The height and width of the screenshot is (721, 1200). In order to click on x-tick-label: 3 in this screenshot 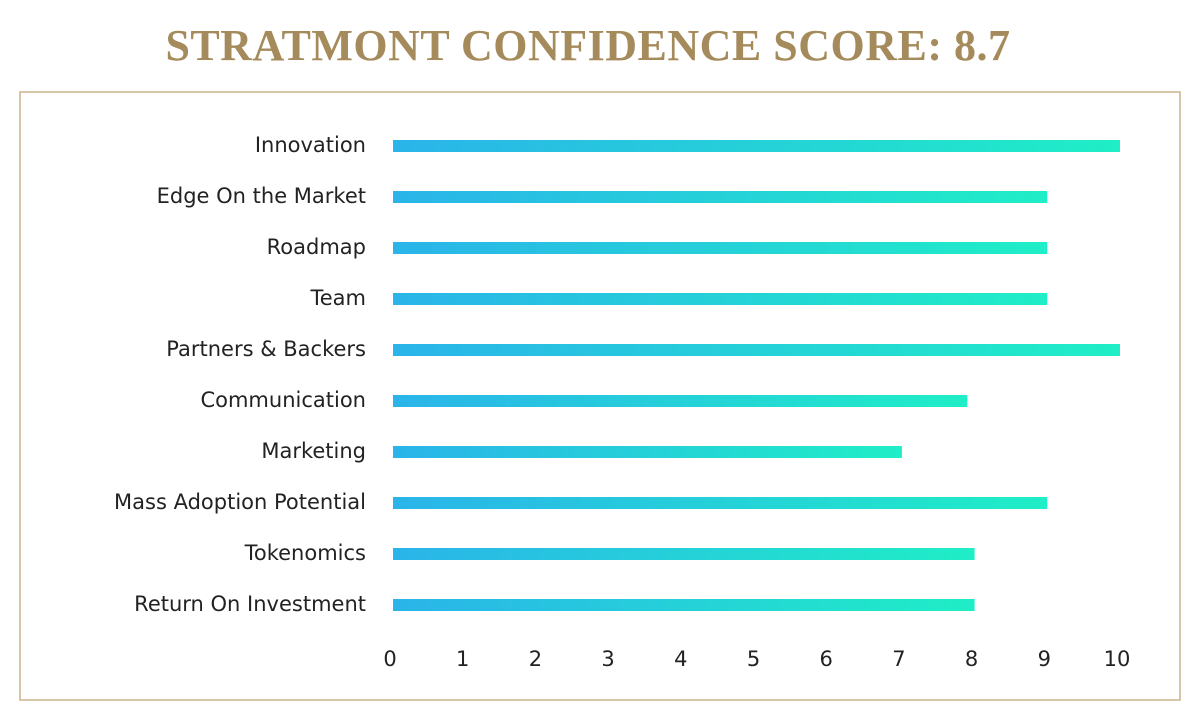, I will do `click(607, 659)`.